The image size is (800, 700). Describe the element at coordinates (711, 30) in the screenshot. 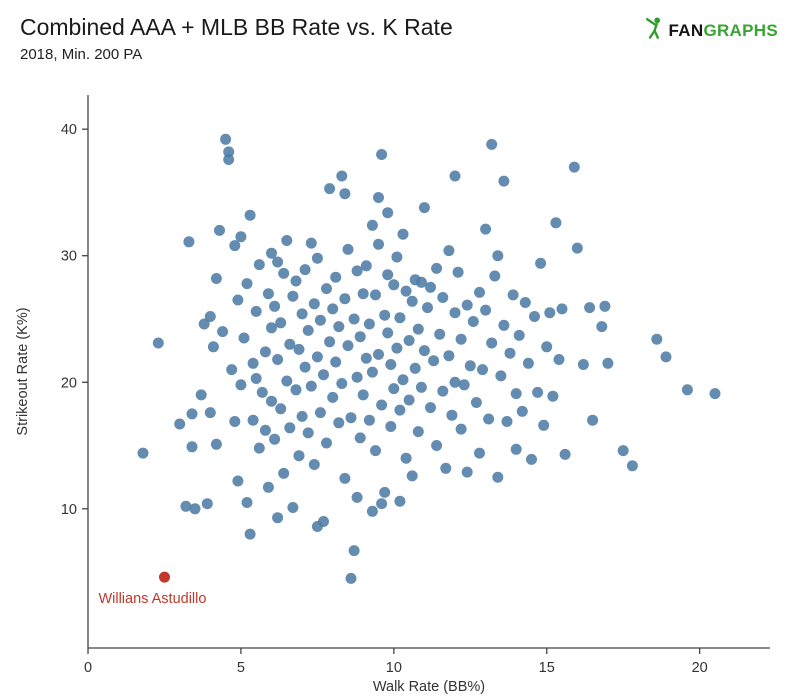

I see `fangraphs-logo: FANGRAPHS` at that location.